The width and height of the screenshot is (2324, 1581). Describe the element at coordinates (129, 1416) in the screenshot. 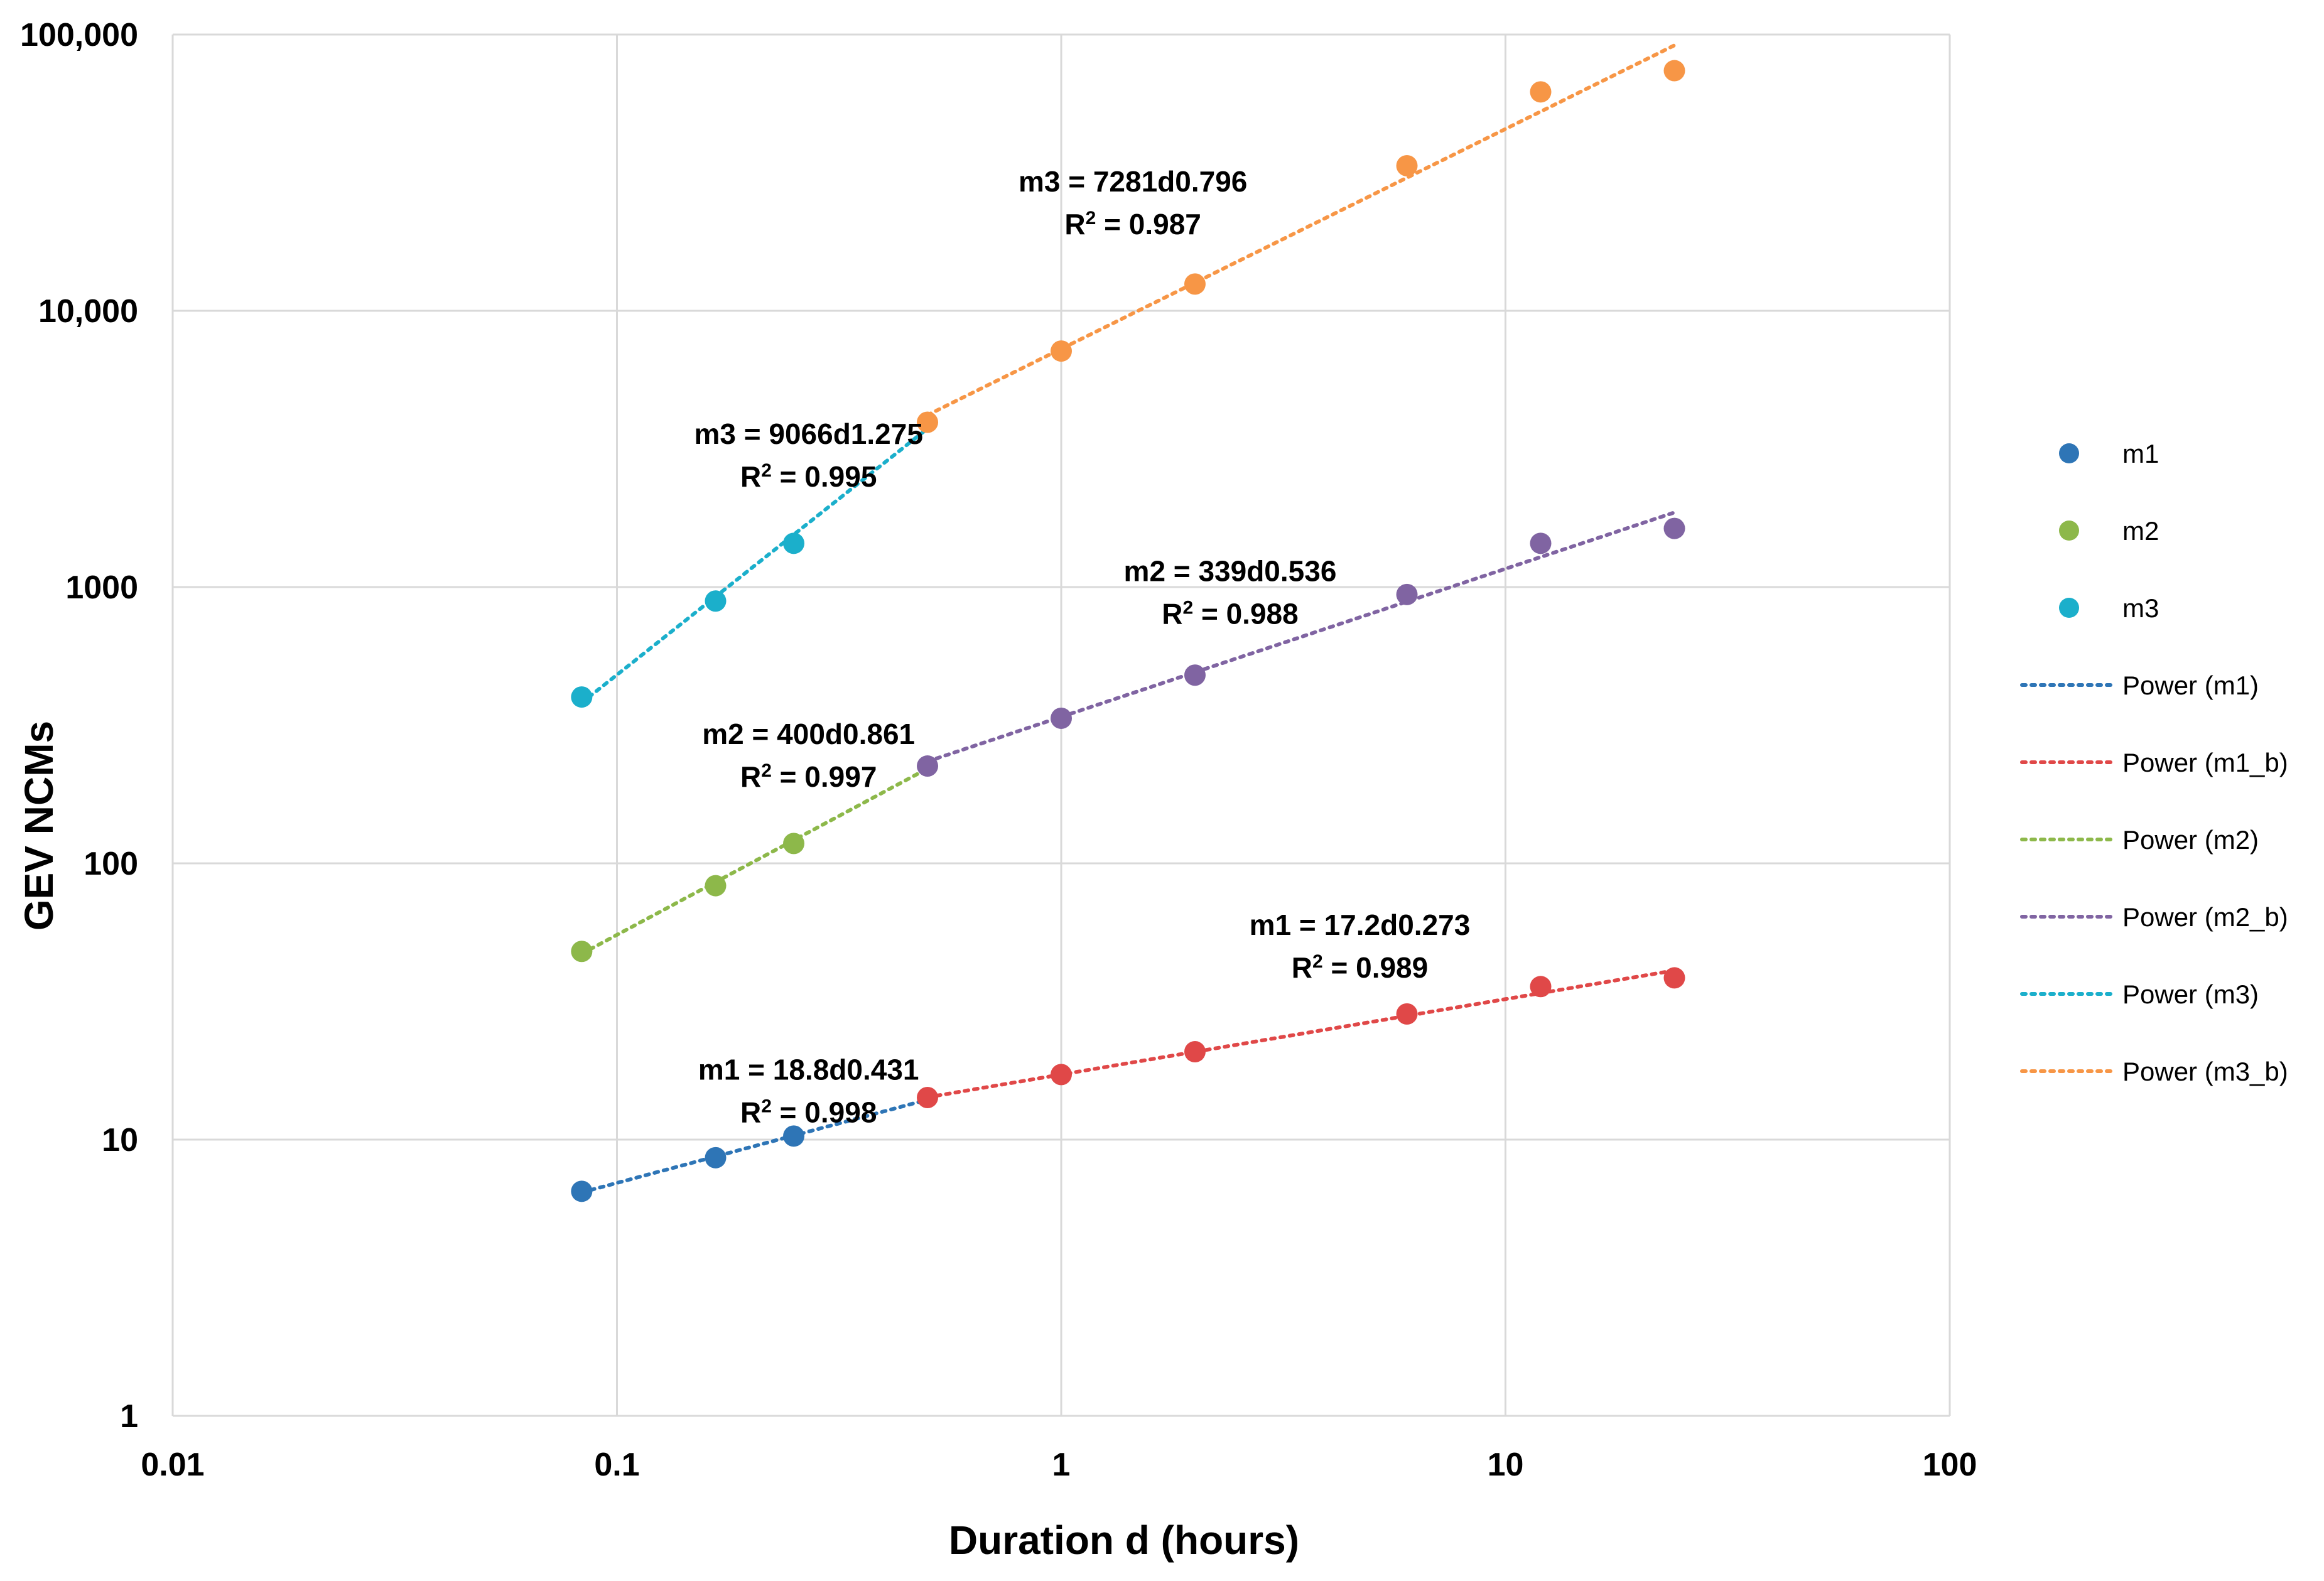

I see `y-tick-label: 1` at that location.